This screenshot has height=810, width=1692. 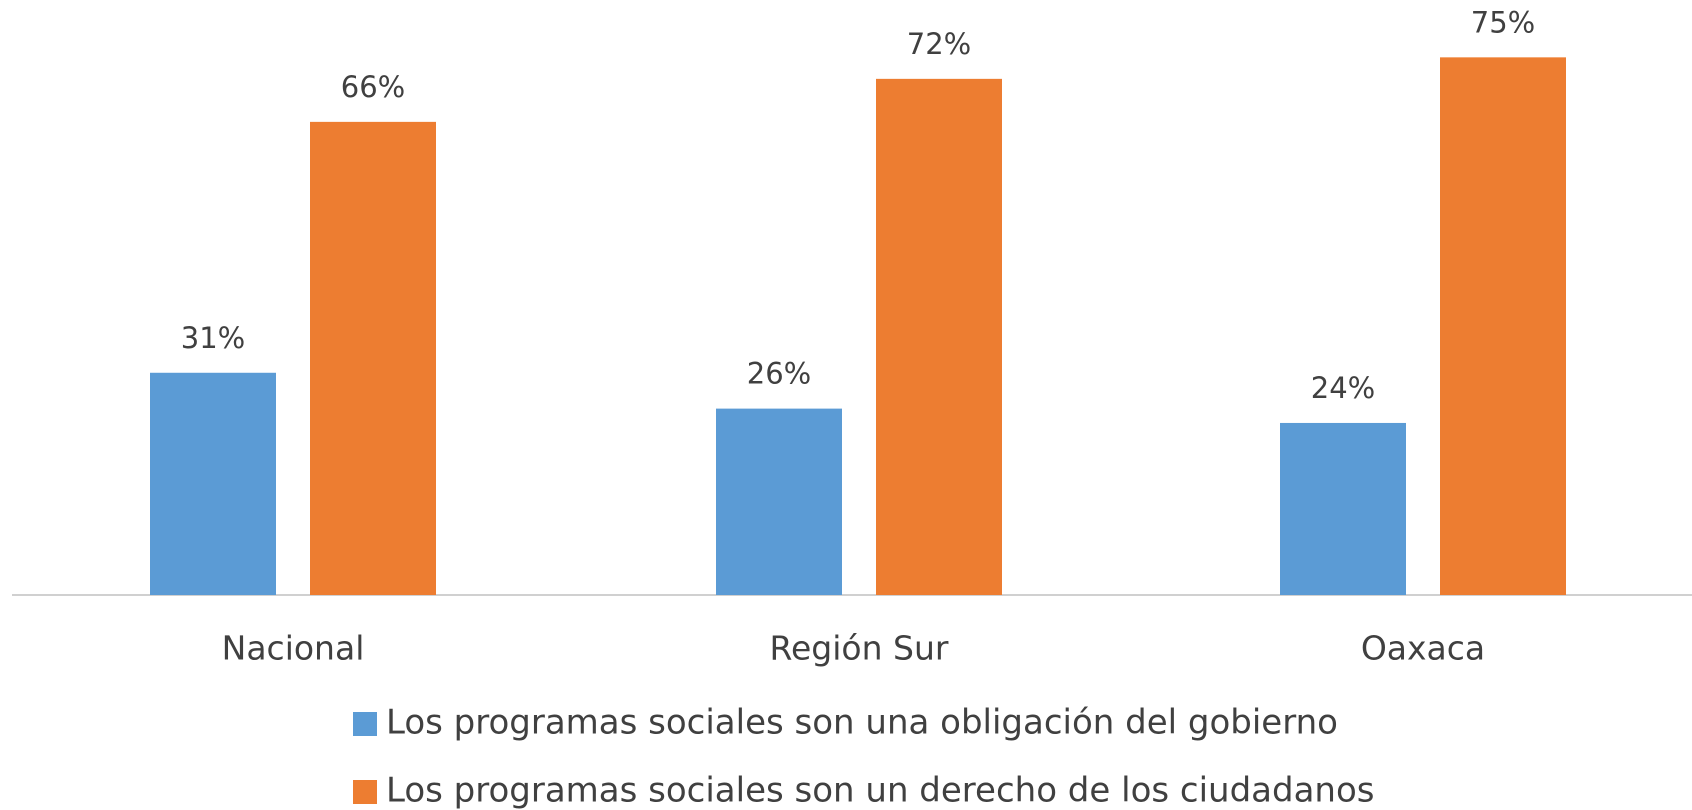 What do you see at coordinates (373, 87) in the screenshot?
I see `data-label: 66%` at bounding box center [373, 87].